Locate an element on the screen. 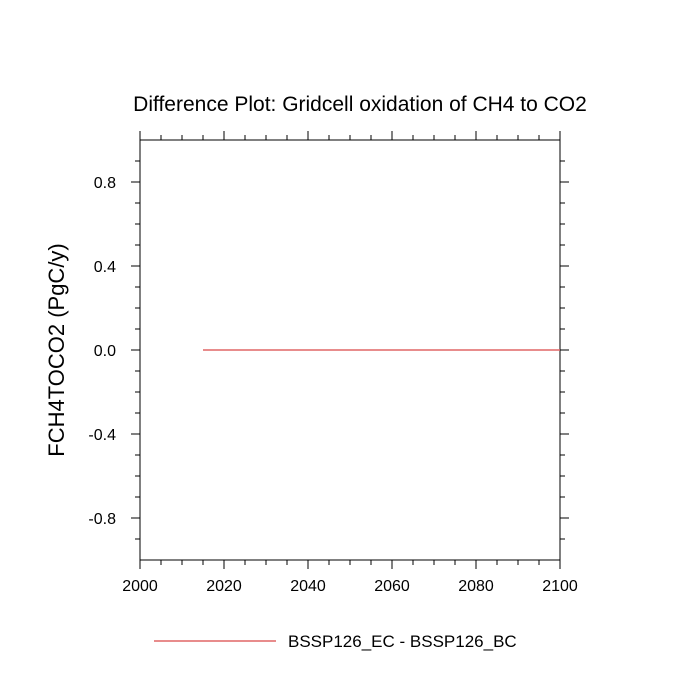 This screenshot has height=700, width=700. y-tick-label: -0.8 is located at coordinates (102, 519).